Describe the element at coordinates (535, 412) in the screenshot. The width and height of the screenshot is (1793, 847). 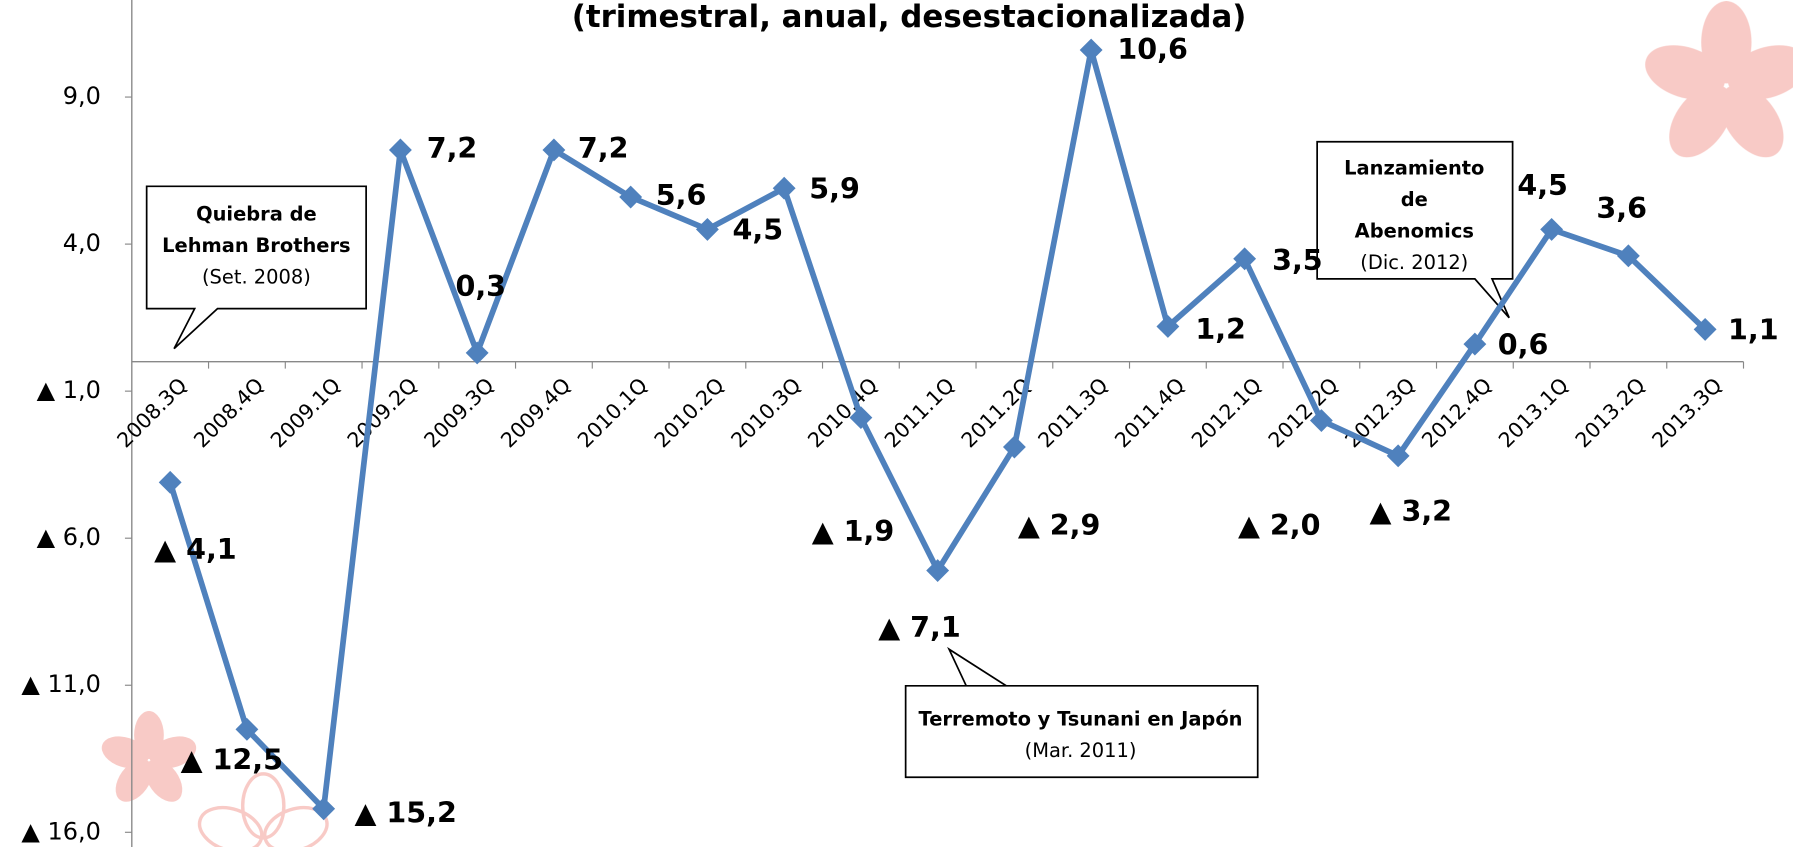
I see `x-tick-label: 2009.4Q` at that location.